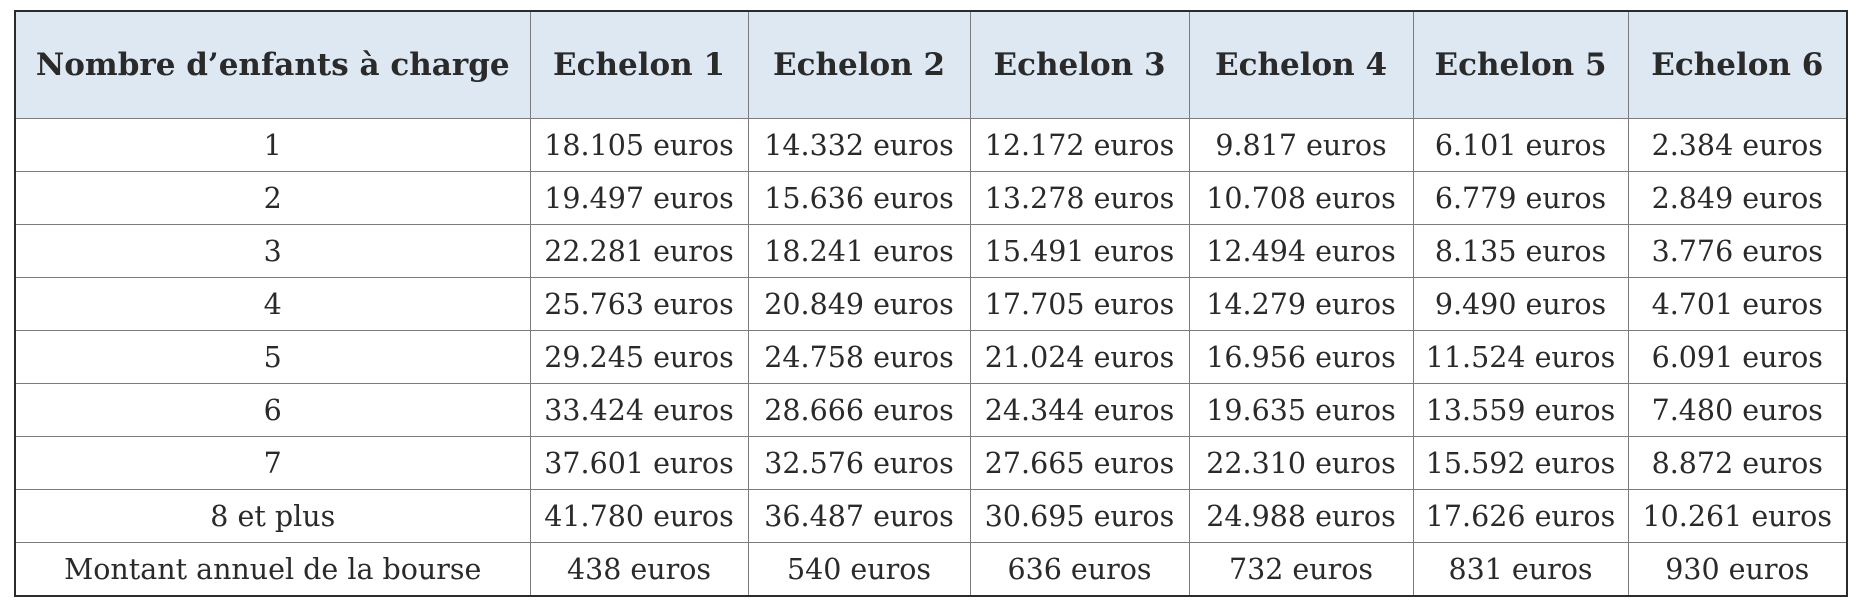 The image size is (1860, 614). Describe the element at coordinates (1737, 145) in the screenshot. I see `table-cell-echelon-6: 2.384 euros` at that location.